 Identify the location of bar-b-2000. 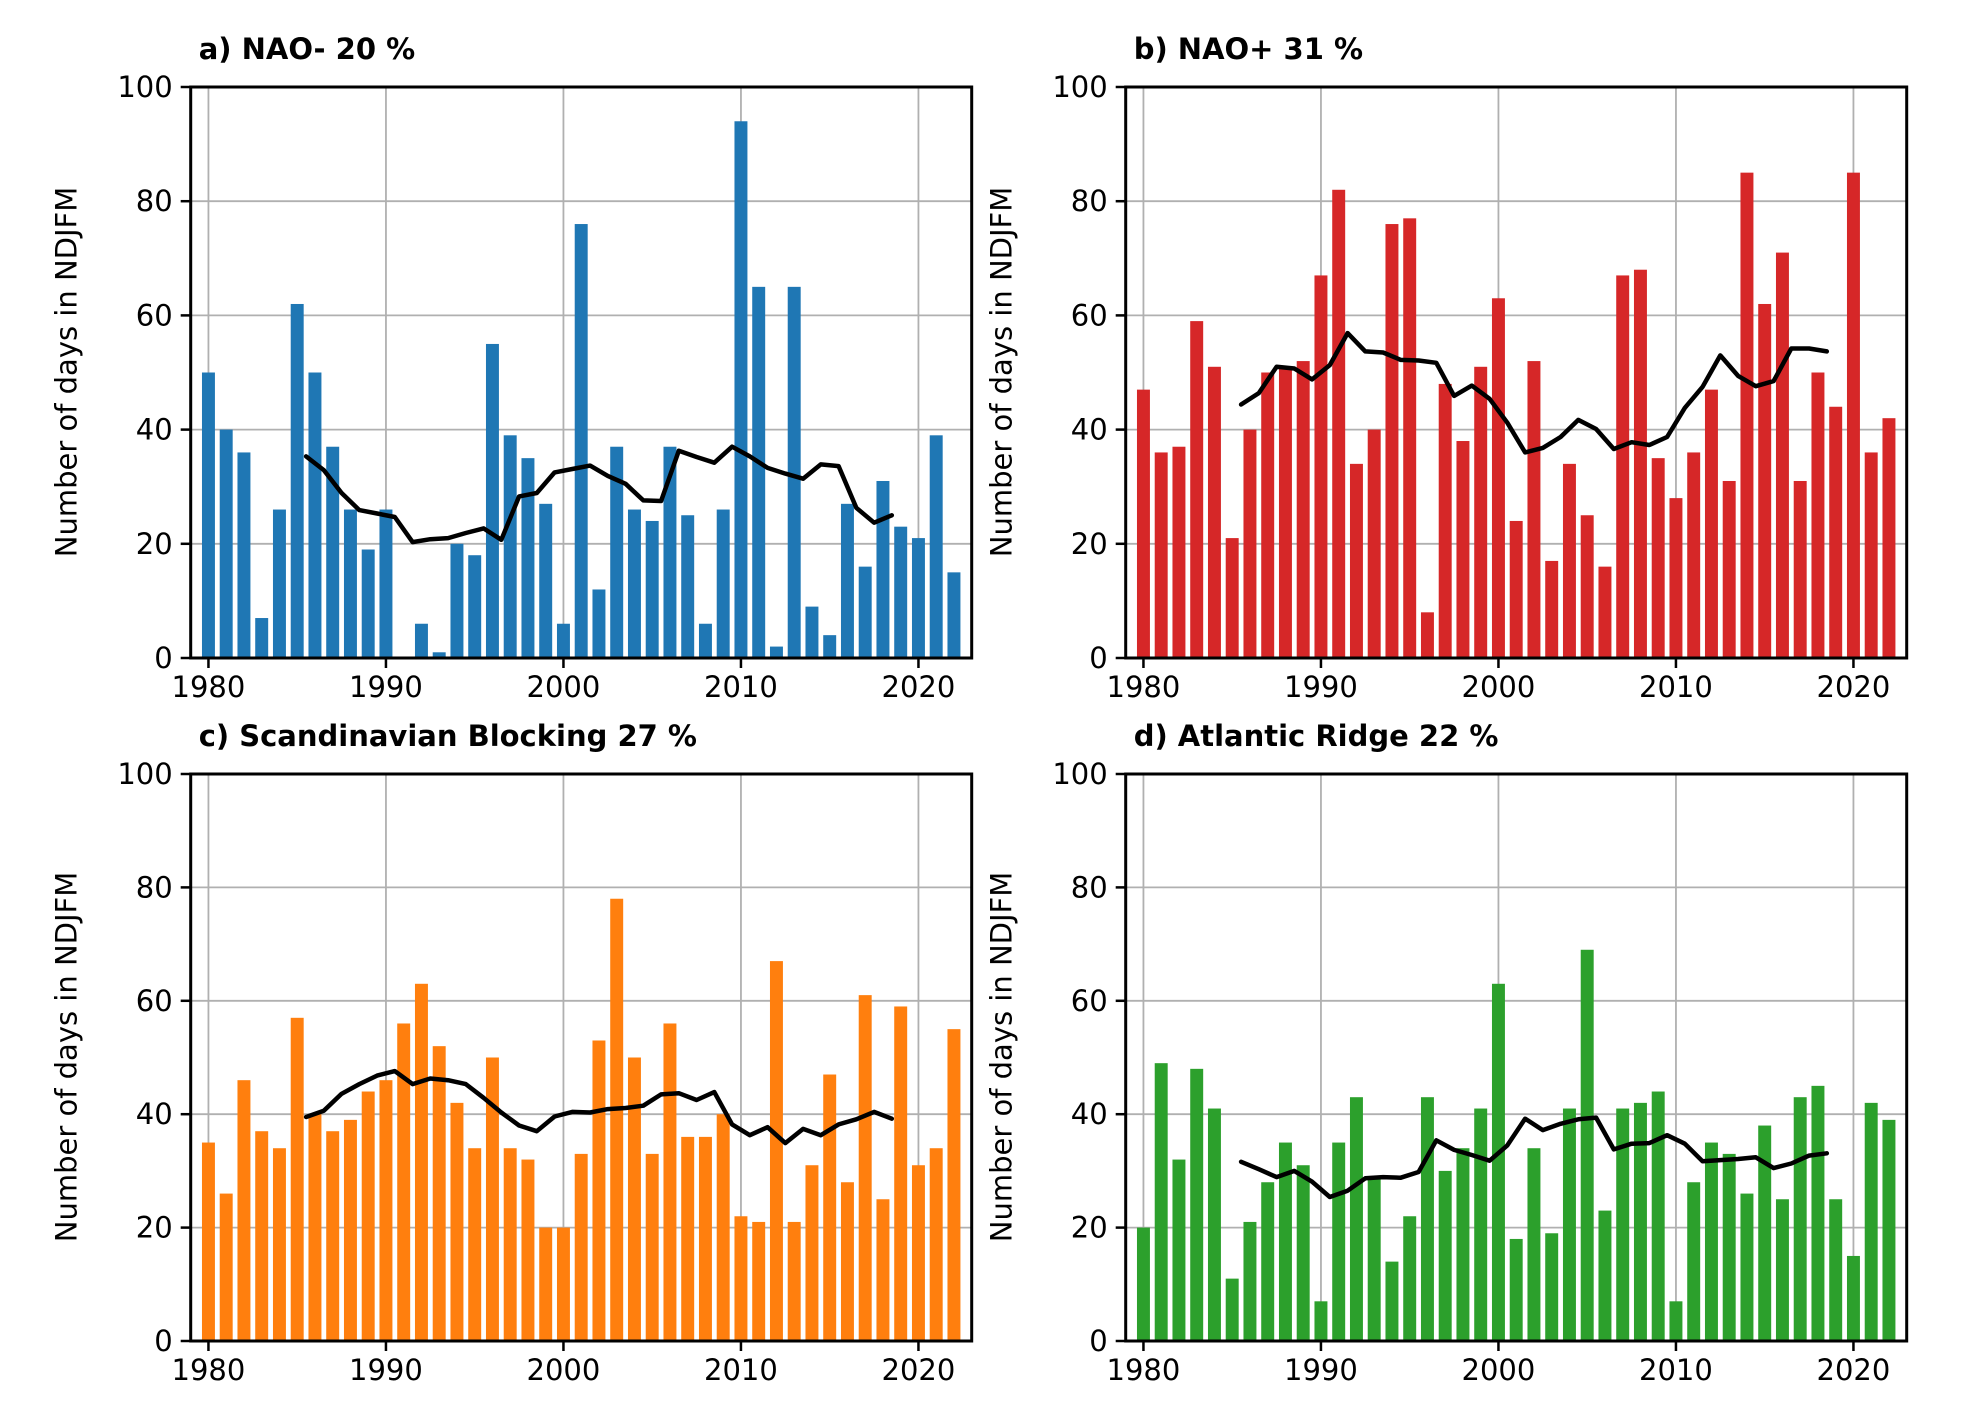
(1498, 478).